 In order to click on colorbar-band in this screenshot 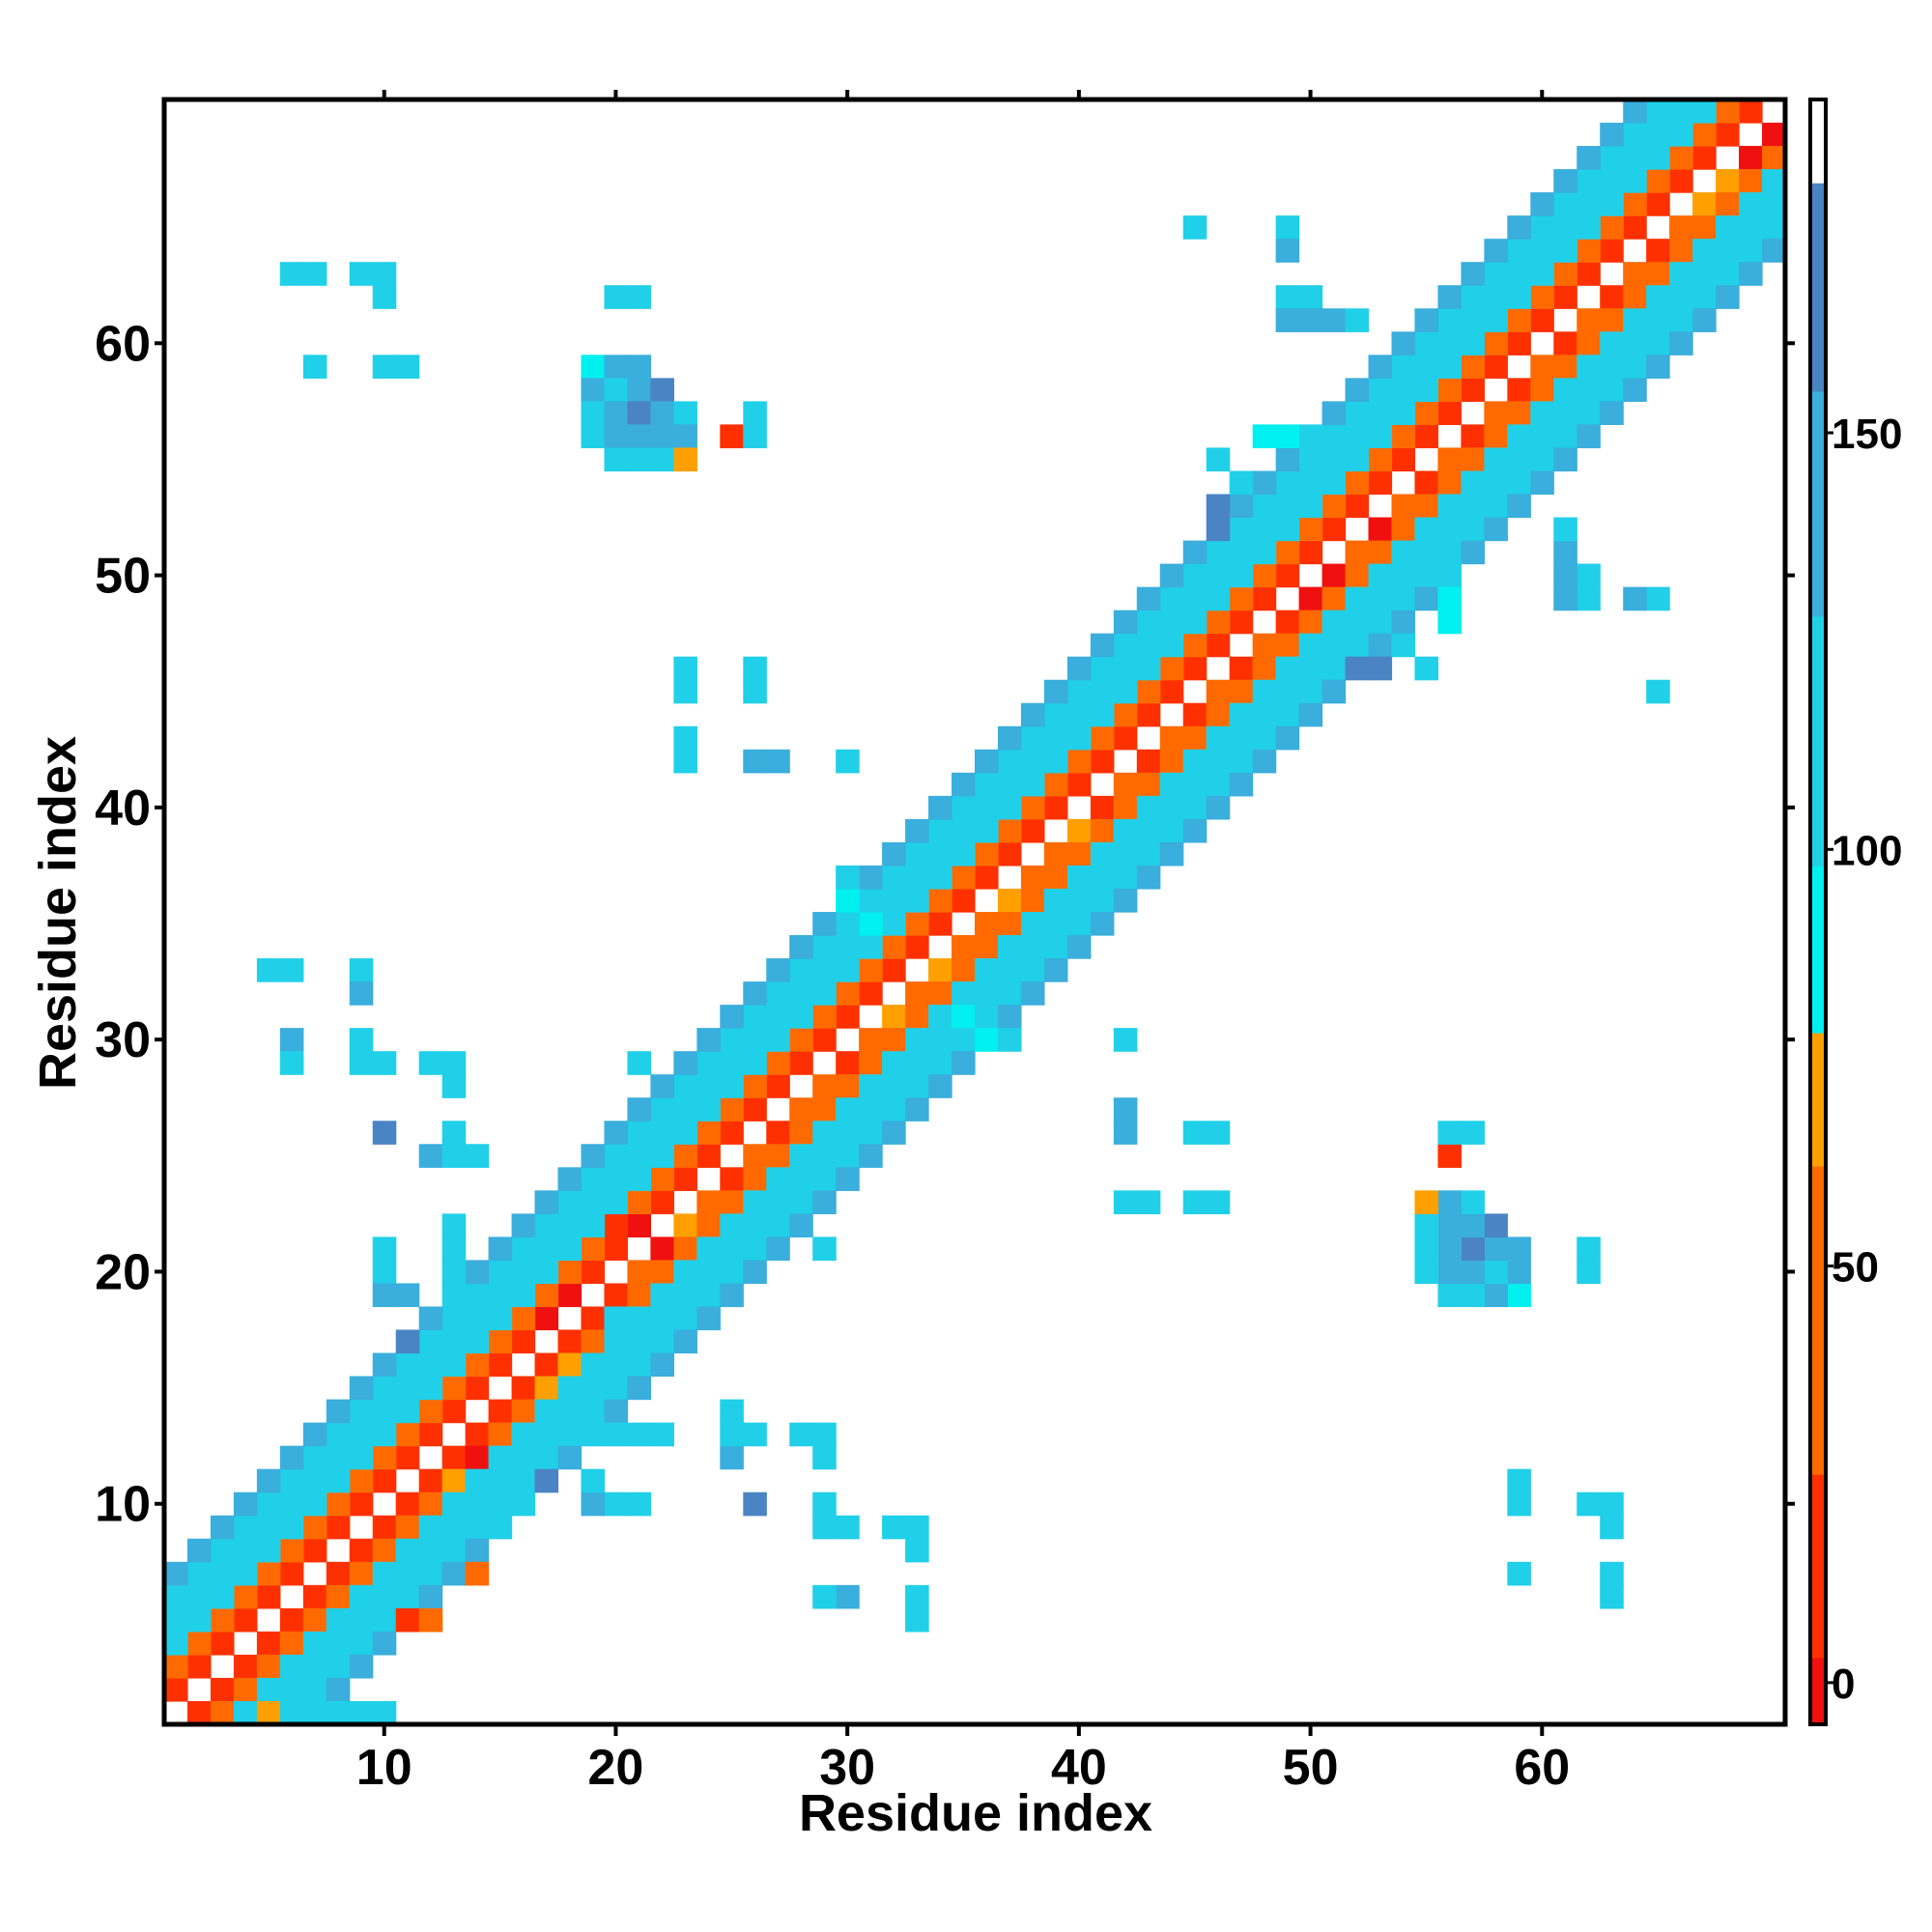, I will do `click(1818, 741)`.